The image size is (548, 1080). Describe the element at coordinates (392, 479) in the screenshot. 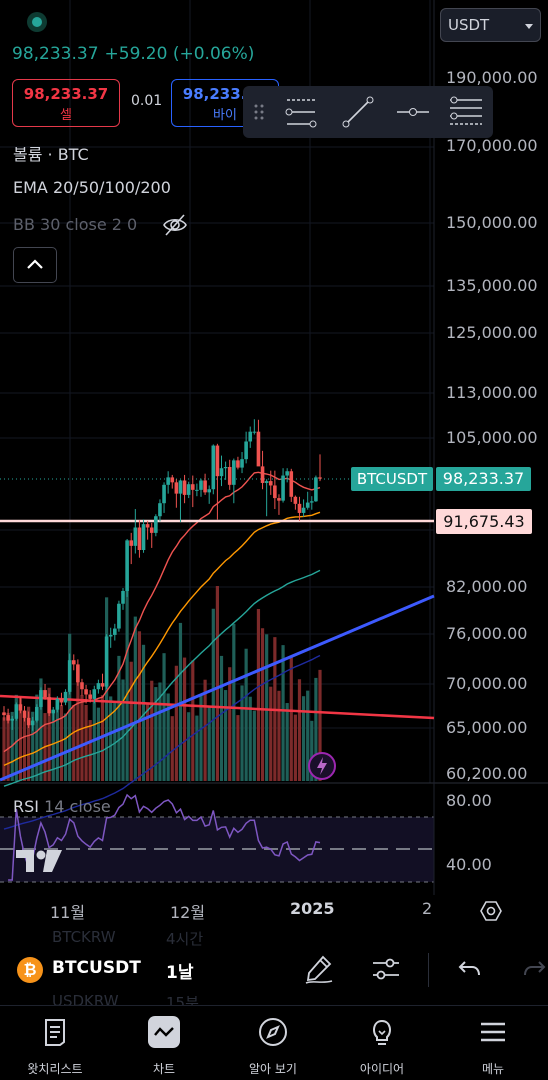

I see `ticker-label: BTCUSDT` at that location.